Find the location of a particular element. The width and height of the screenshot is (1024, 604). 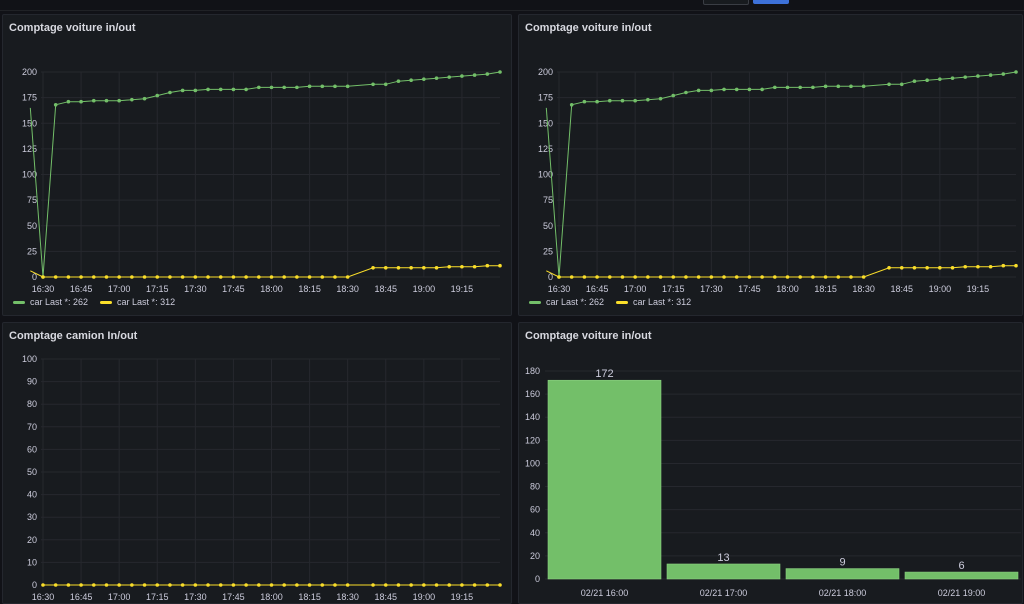

y-tick-label: 30 is located at coordinates (32, 517).